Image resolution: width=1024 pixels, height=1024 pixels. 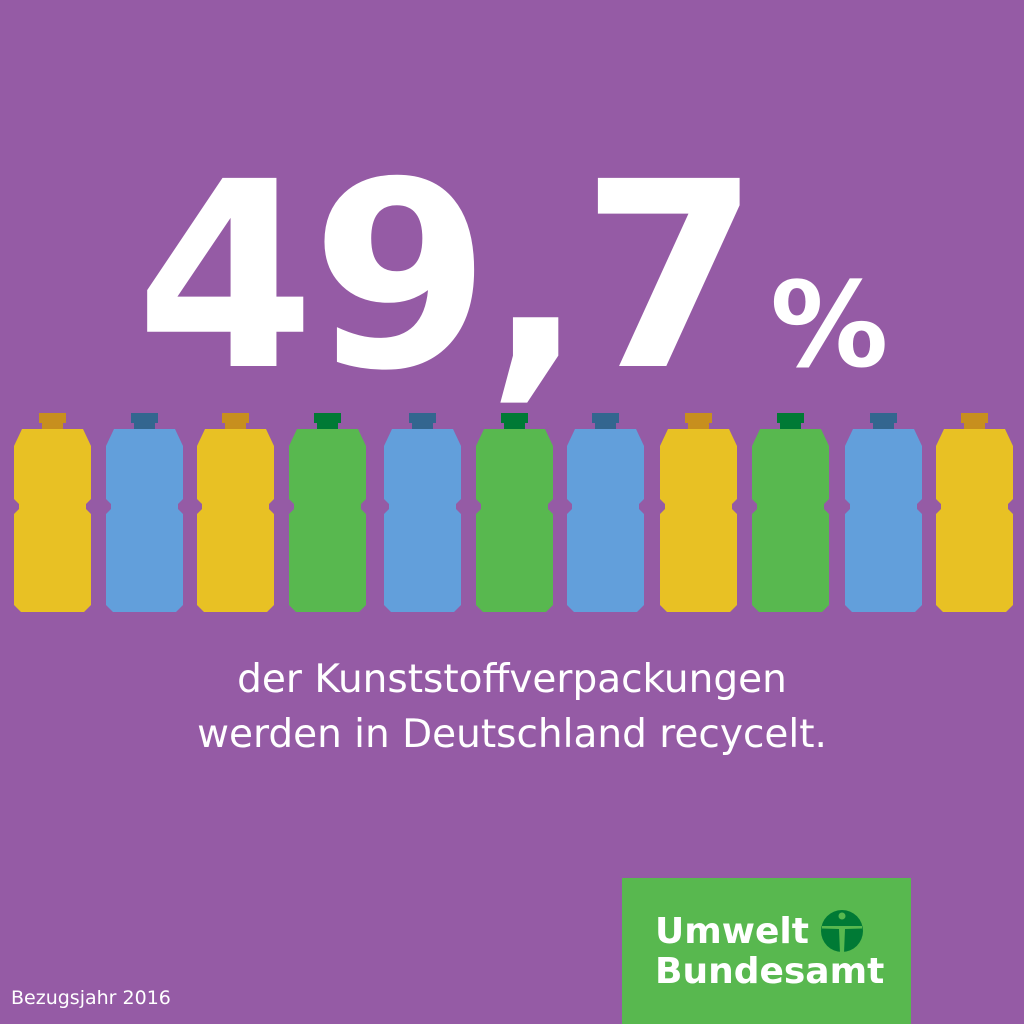 I want to click on umweltbundesamt-logo: Umwelt Bundesamt, so click(x=766, y=951).